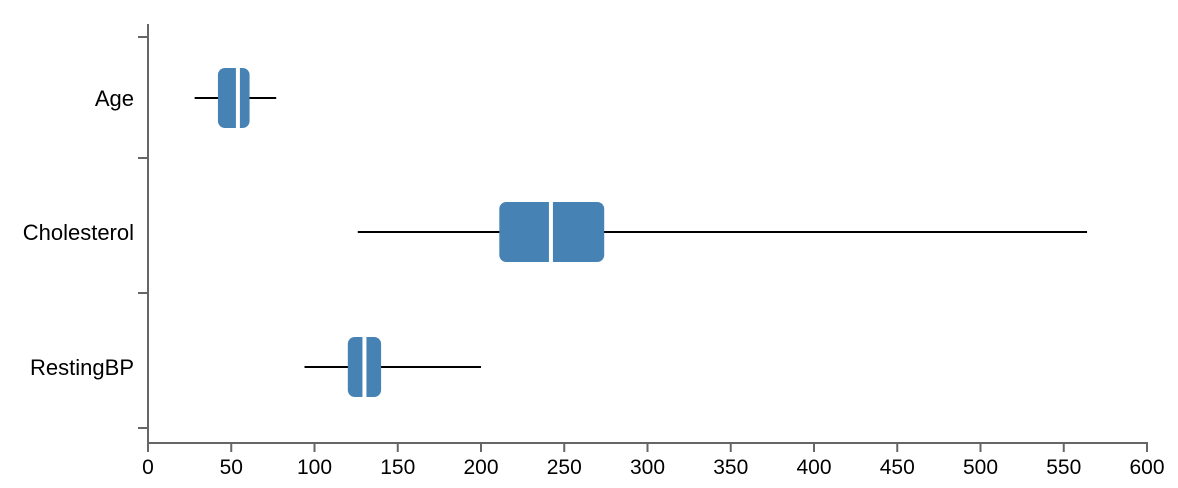  I want to click on box-cholesterol, so click(722, 232).